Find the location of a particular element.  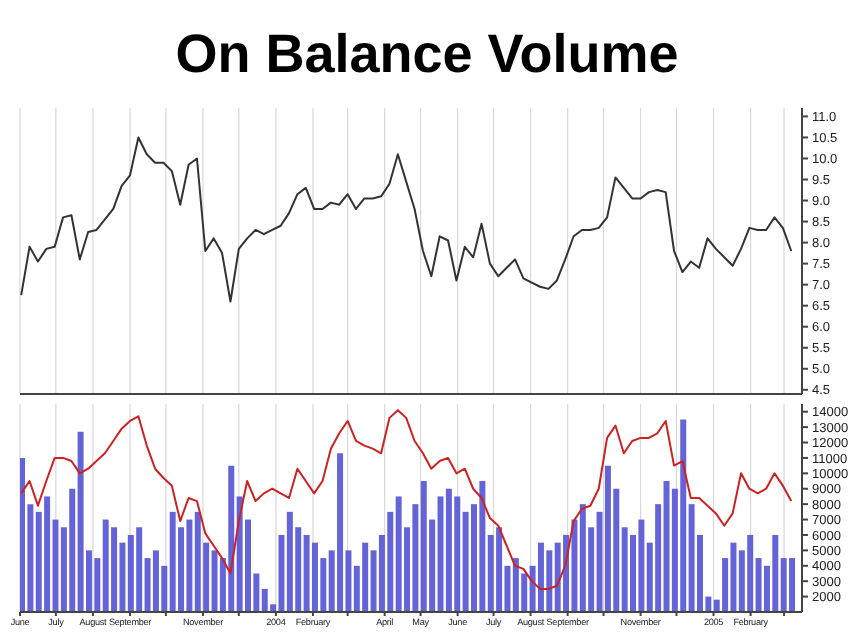

chart-title: On Balance Volume is located at coordinates (427, 55).